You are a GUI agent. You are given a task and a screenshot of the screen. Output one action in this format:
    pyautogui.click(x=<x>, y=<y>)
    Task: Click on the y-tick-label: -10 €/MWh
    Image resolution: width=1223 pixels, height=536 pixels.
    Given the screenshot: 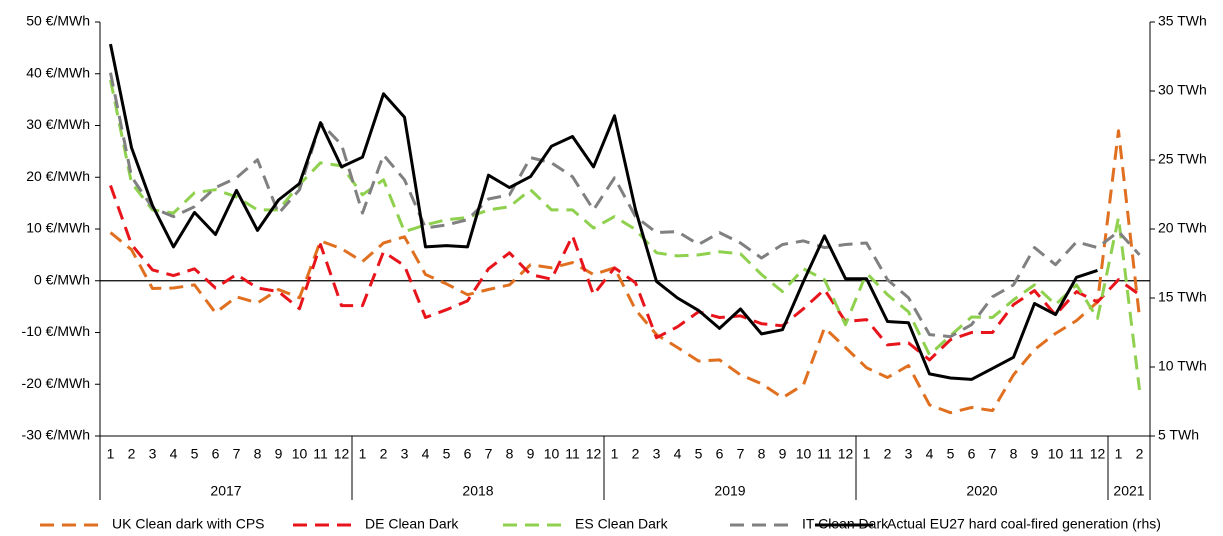 What is the action you would take?
    pyautogui.click(x=56, y=331)
    